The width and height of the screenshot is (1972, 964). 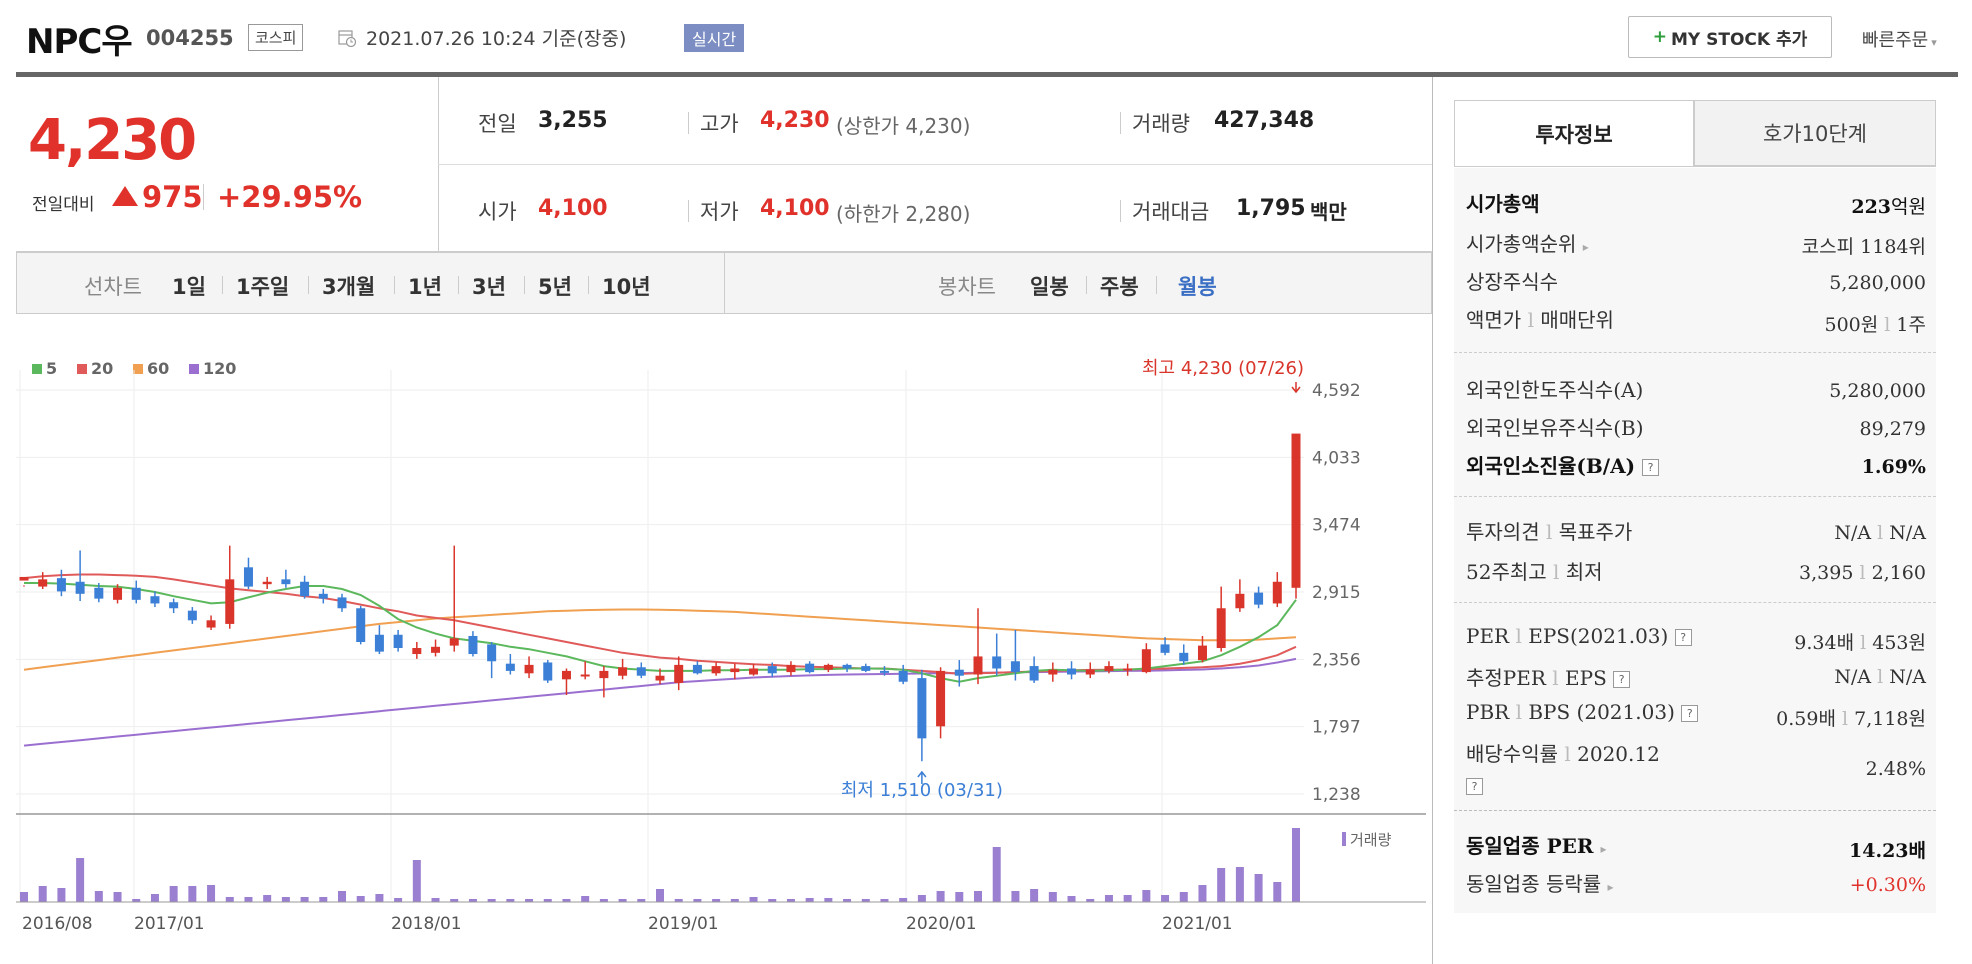 I want to click on opinion-target-label: 투자의견 l 목표주가, so click(x=1549, y=530).